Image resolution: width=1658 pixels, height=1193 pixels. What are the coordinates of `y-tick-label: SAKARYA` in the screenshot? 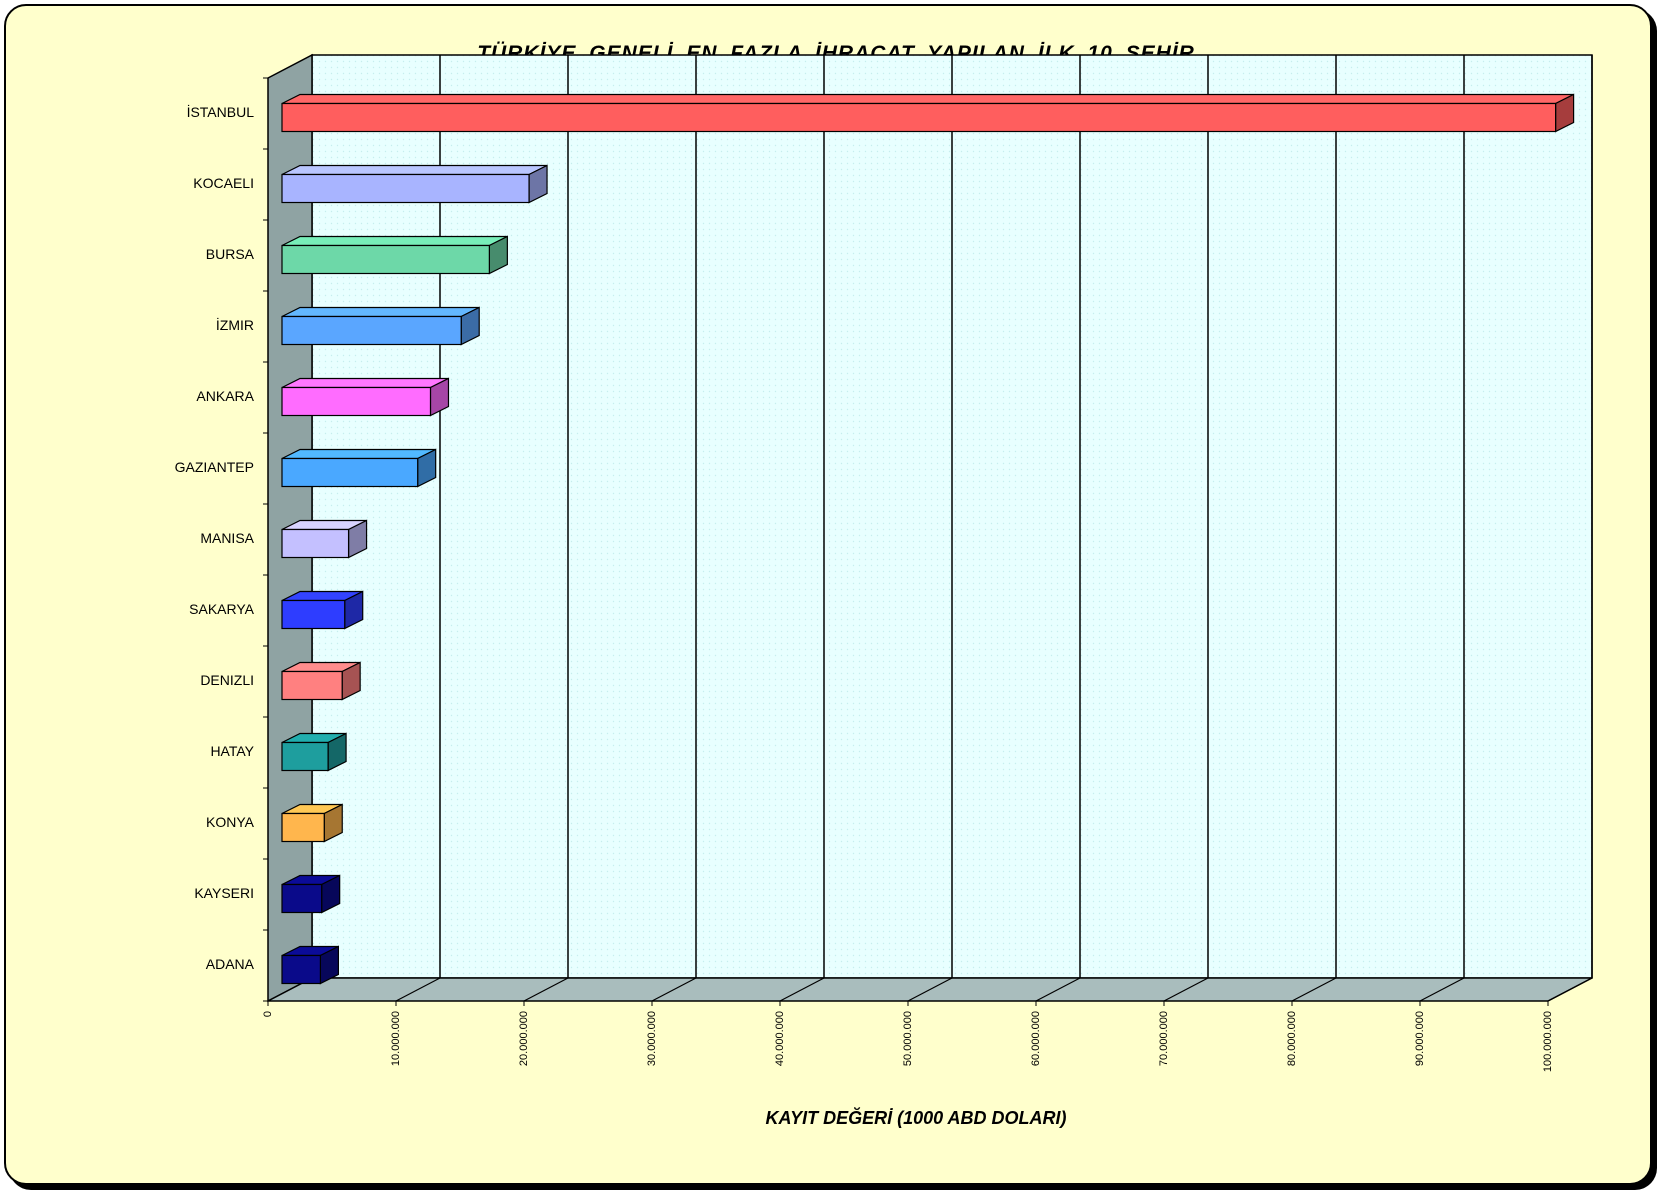 It's located at (222, 609).